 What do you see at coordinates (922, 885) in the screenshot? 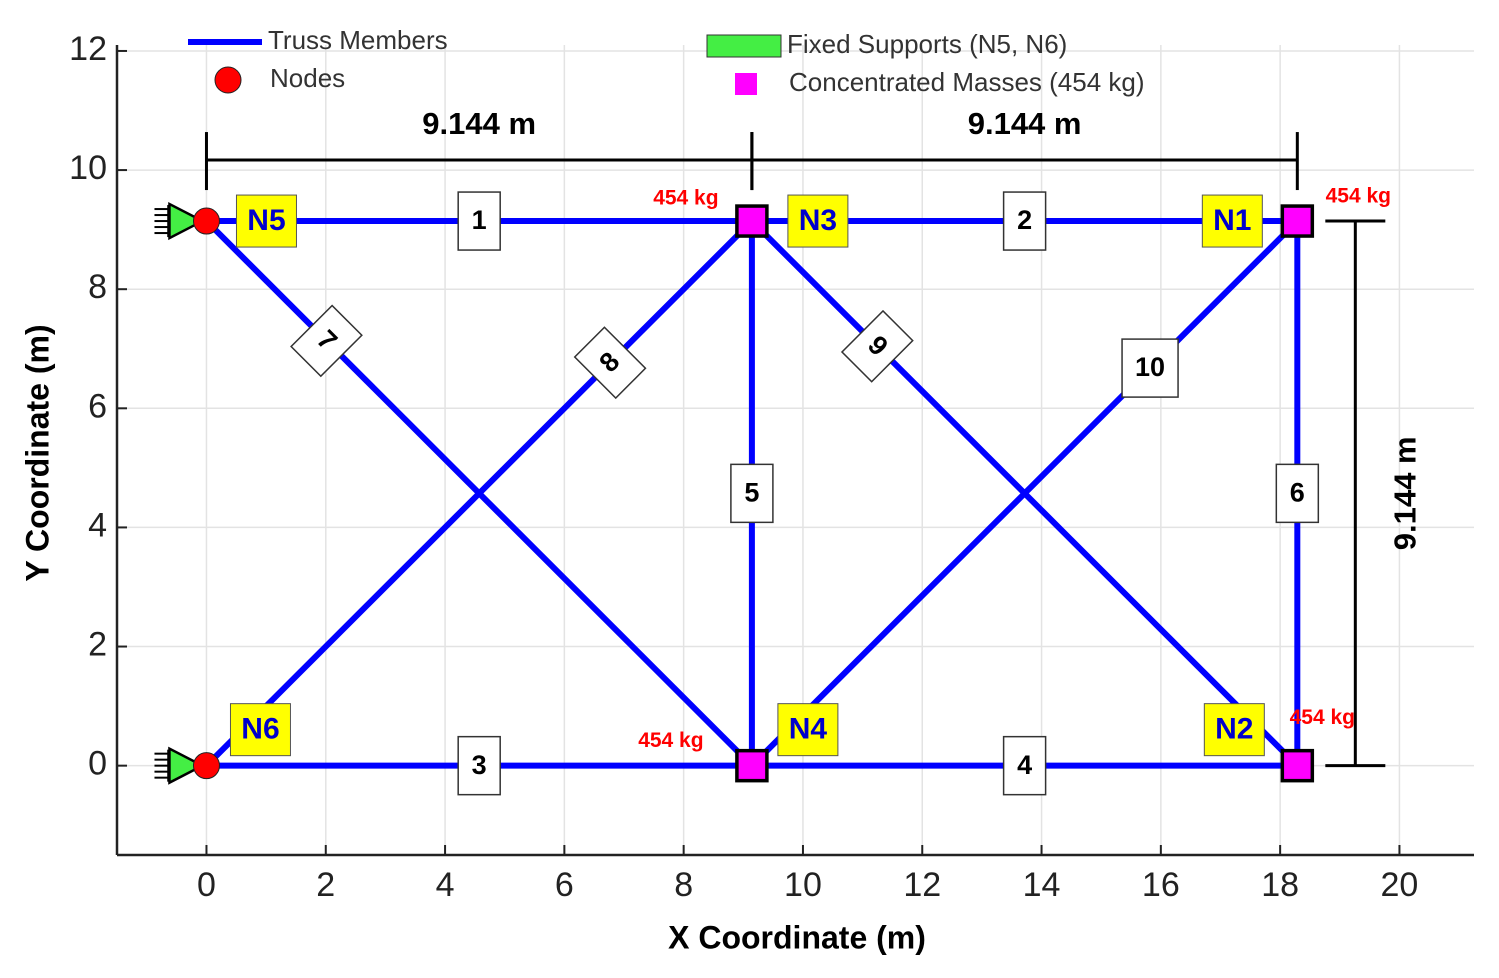
I see `x-tick-label: 12` at bounding box center [922, 885].